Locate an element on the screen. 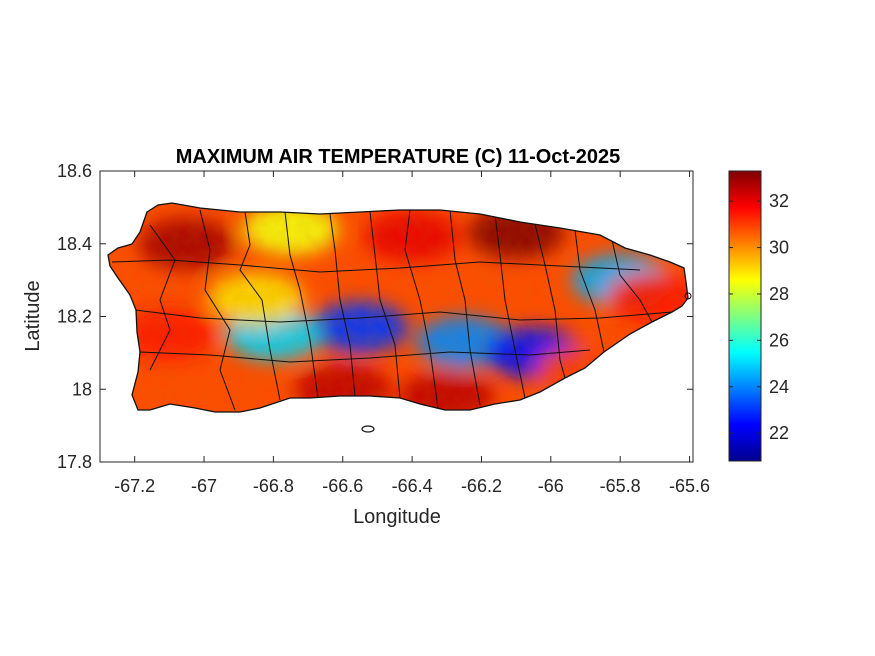 Image resolution: width=875 pixels, height=656 pixels. colorbar-tick-label: 22 is located at coordinates (779, 433).